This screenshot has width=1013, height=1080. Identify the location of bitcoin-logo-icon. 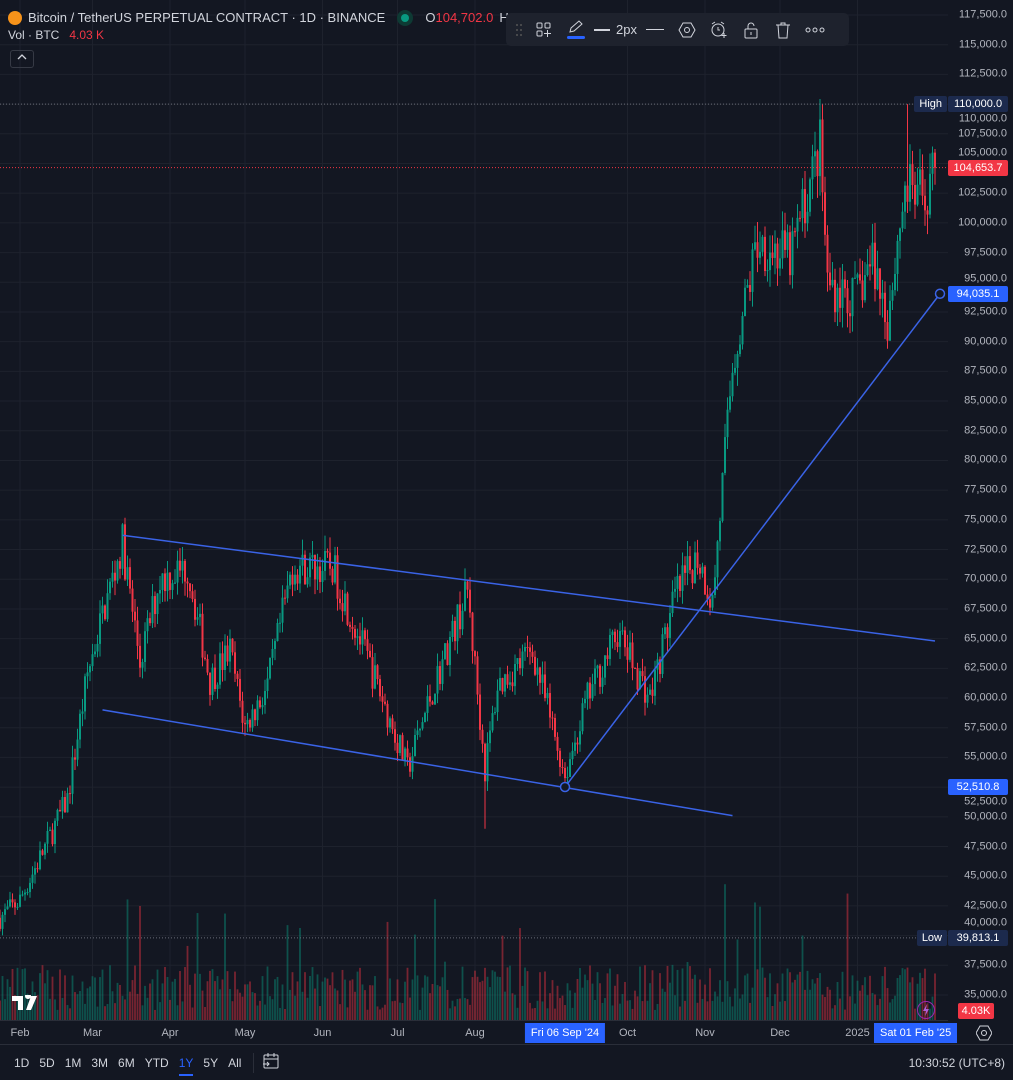
(15, 17).